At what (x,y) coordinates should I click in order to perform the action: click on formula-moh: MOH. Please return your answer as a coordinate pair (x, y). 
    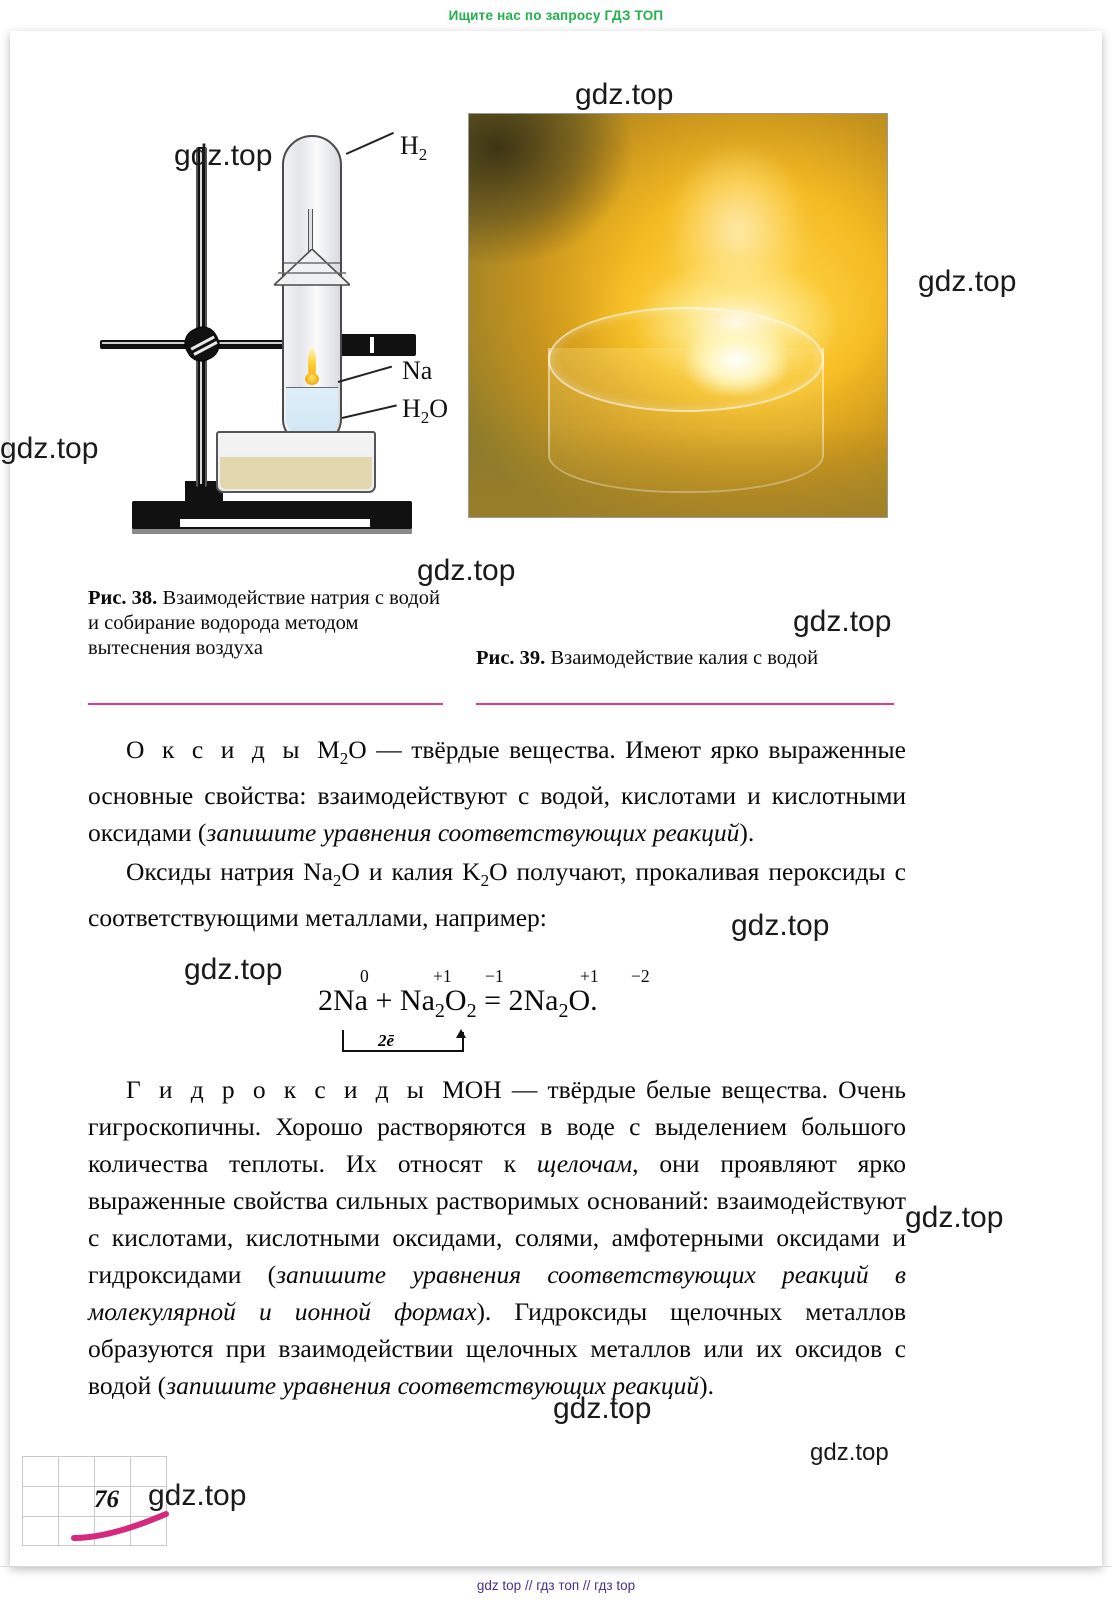
    Looking at the image, I should click on (472, 1089).